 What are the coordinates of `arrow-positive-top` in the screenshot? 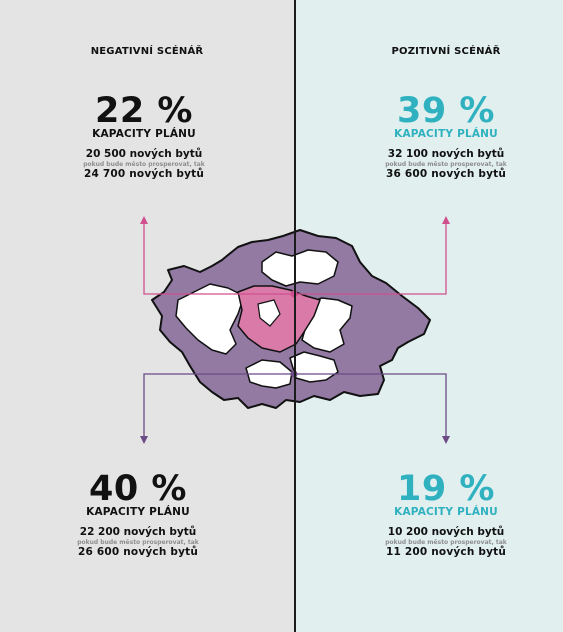 It's located at (446, 220).